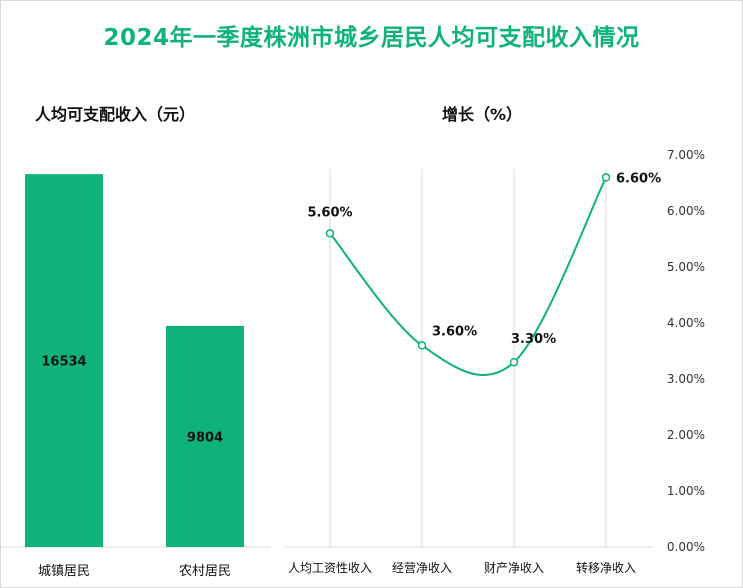  Describe the element at coordinates (482, 114) in the screenshot. I see `line-chart-title: 增长（%）` at that location.